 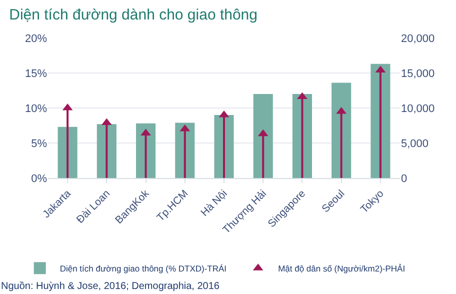 I want to click on legend-label: Diện tích đường giao thông (% DTXD)-TRÁI, so click(x=143, y=268).